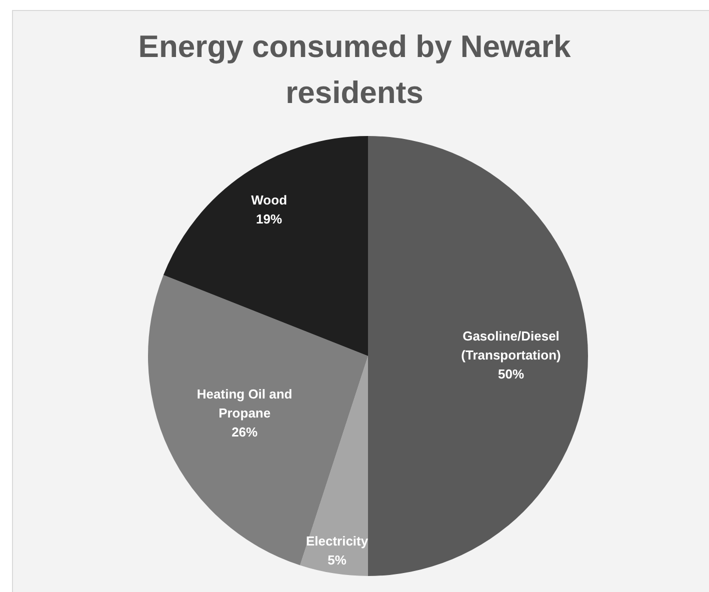  Describe the element at coordinates (337, 560) in the screenshot. I see `data-label: 5%` at that location.